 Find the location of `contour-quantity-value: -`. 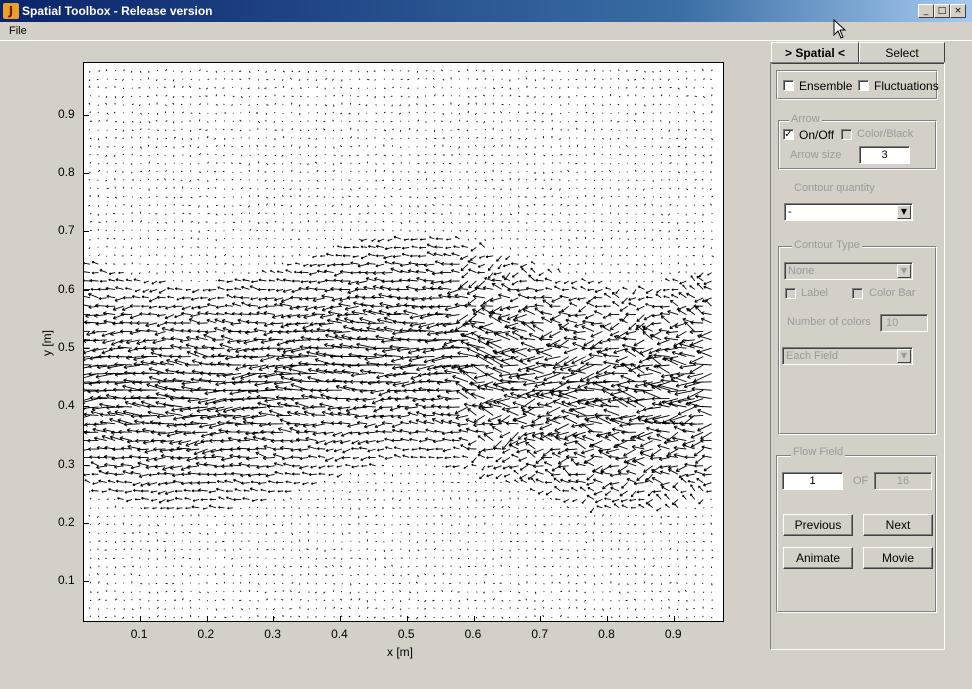

contour-quantity-value: - is located at coordinates (790, 212).